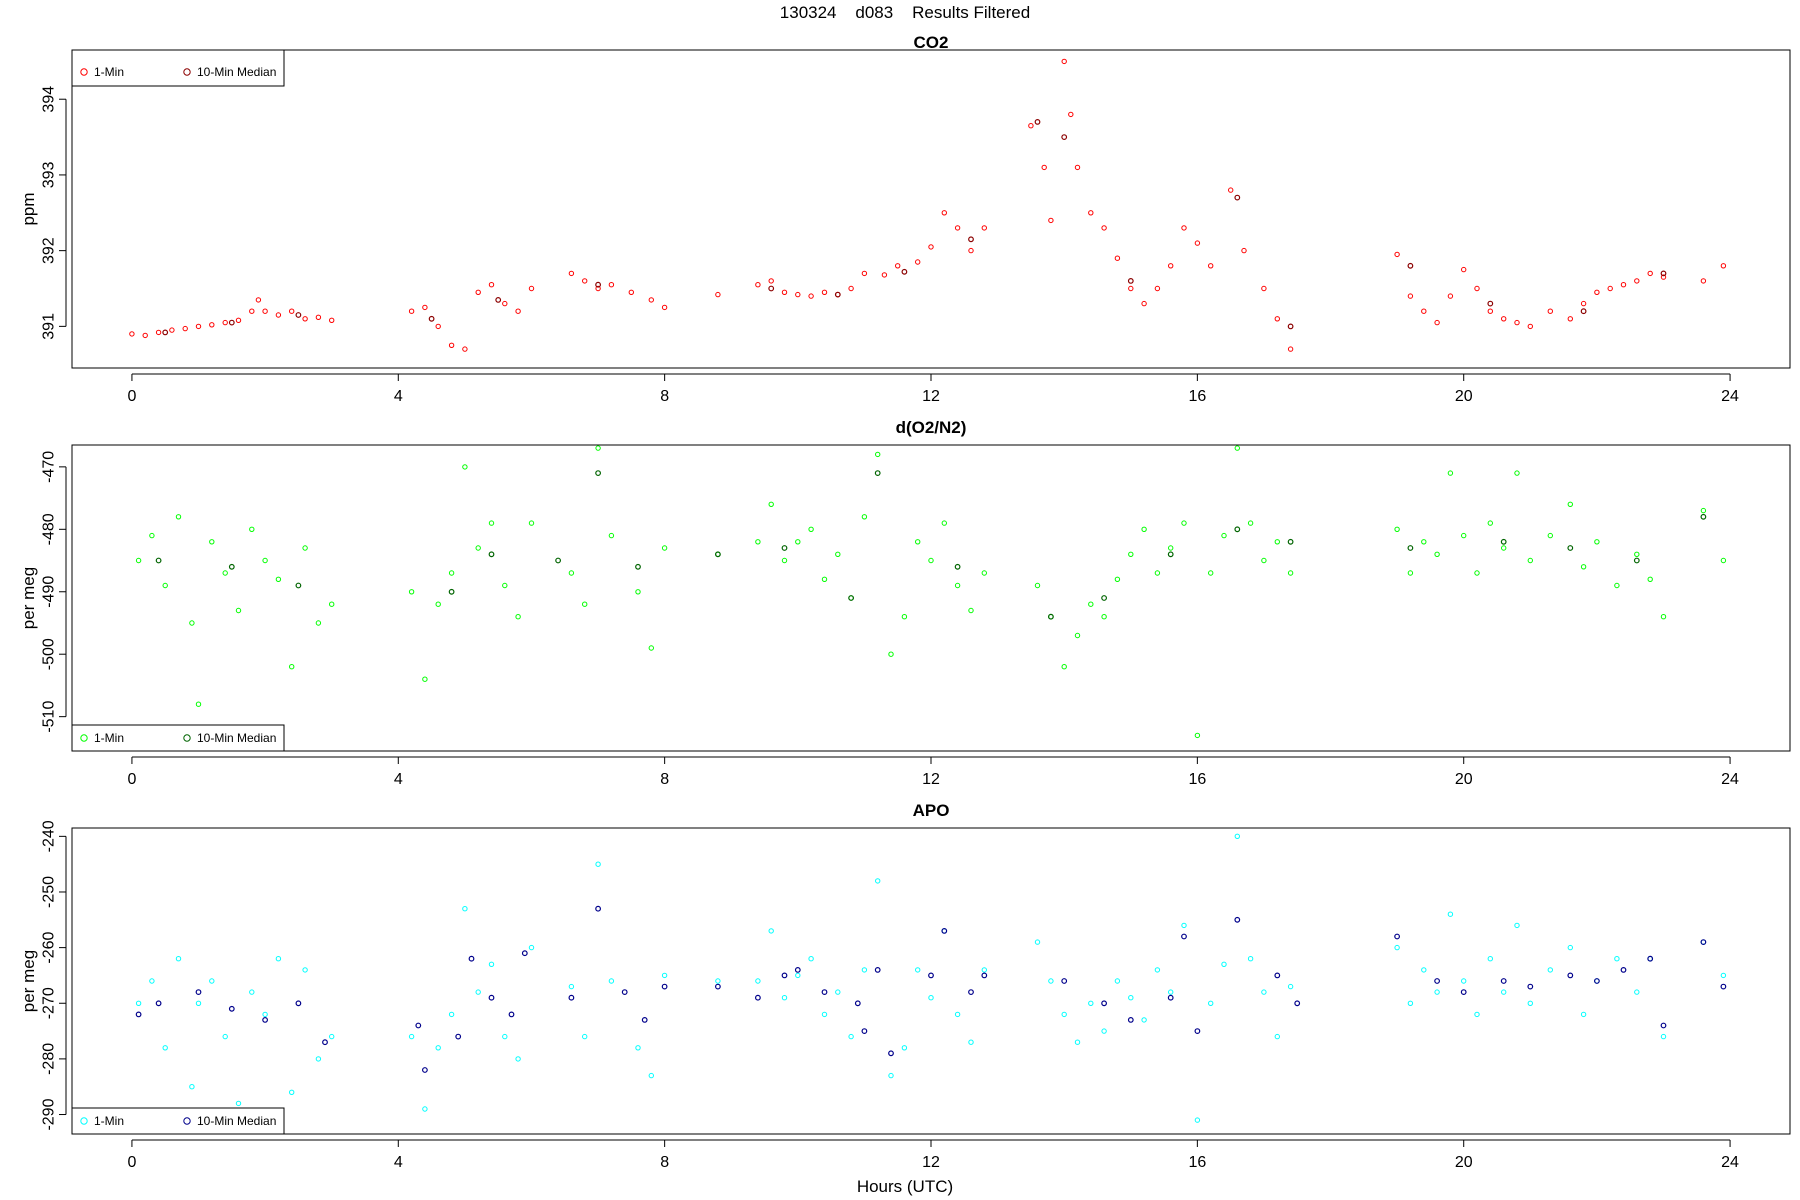 The height and width of the screenshot is (1200, 1800). Describe the element at coordinates (49, 836) in the screenshot. I see `y-tick-label: -240` at that location.